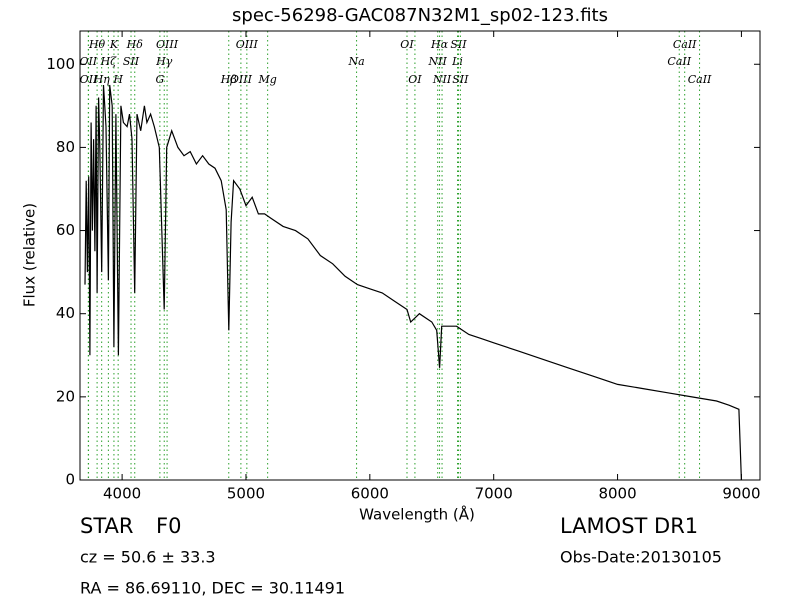  What do you see at coordinates (148, 557) in the screenshot?
I see `redshift: cz = 50.6 ± 33.3` at bounding box center [148, 557].